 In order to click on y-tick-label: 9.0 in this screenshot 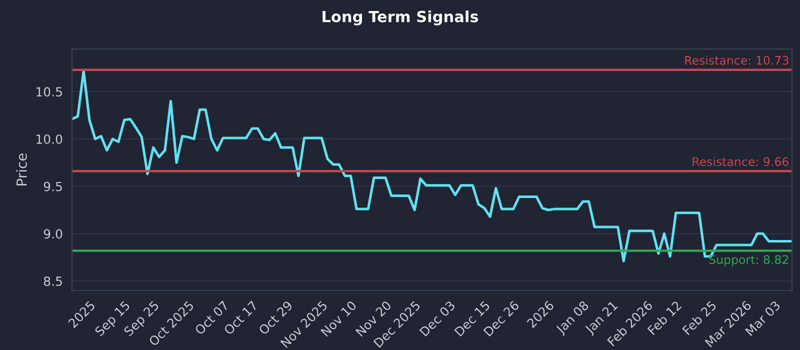, I will do `click(53, 234)`.